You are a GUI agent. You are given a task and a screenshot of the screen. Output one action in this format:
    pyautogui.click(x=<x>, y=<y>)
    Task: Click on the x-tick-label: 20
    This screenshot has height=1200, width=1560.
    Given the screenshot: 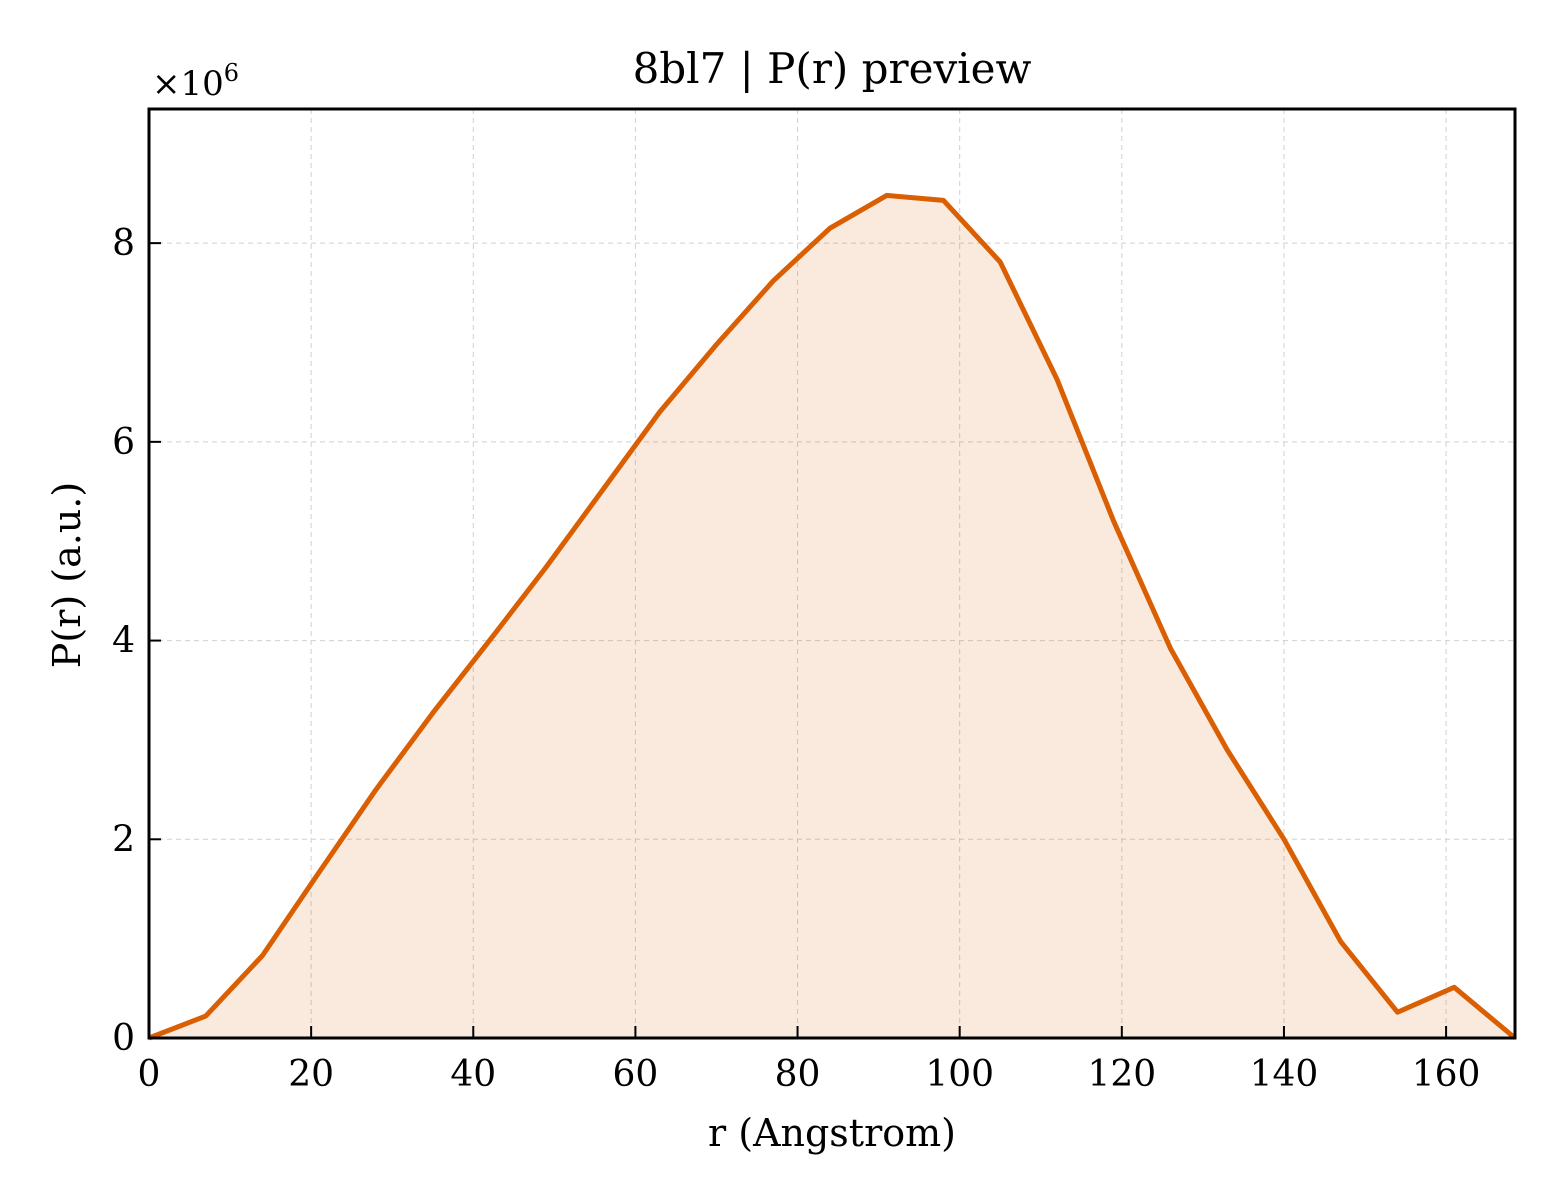 What is the action you would take?
    pyautogui.click(x=311, y=1074)
    